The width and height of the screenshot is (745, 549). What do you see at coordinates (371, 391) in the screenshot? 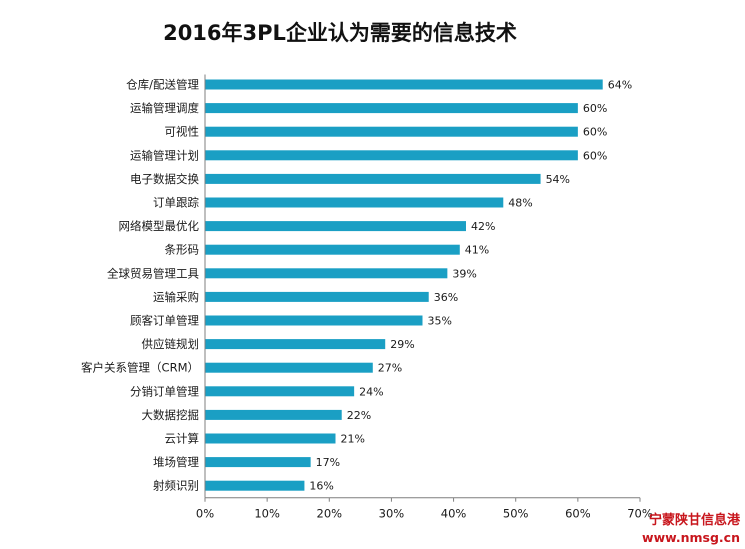
I see `value-label: 24%` at bounding box center [371, 391].